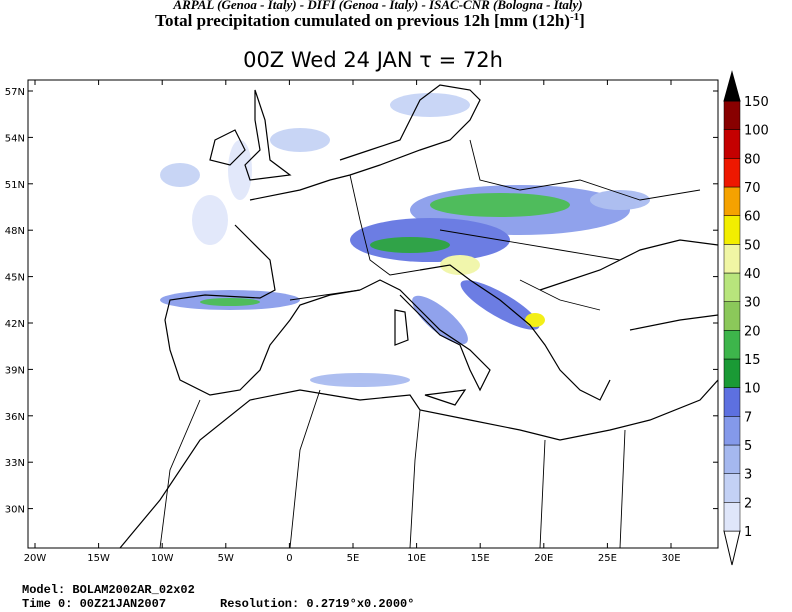 The image size is (792, 612). I want to click on lon-label: 20W, so click(35, 558).